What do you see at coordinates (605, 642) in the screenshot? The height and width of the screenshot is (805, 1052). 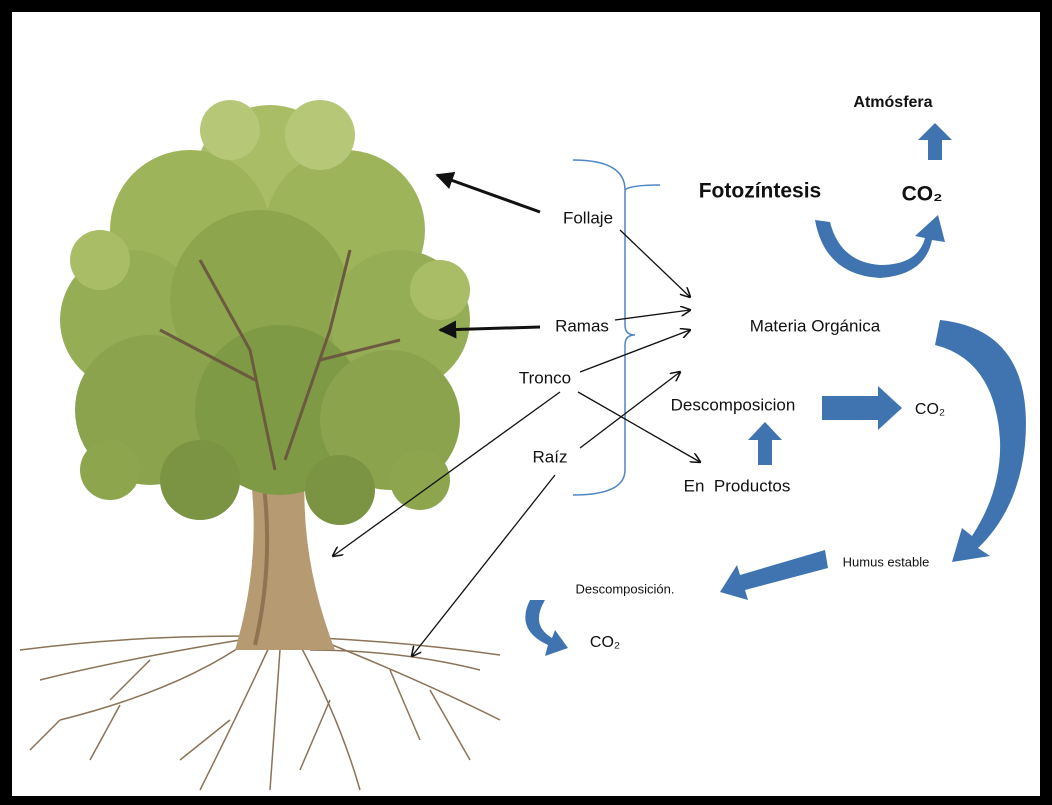 I see `co2-bottom-label: CO₂` at bounding box center [605, 642].